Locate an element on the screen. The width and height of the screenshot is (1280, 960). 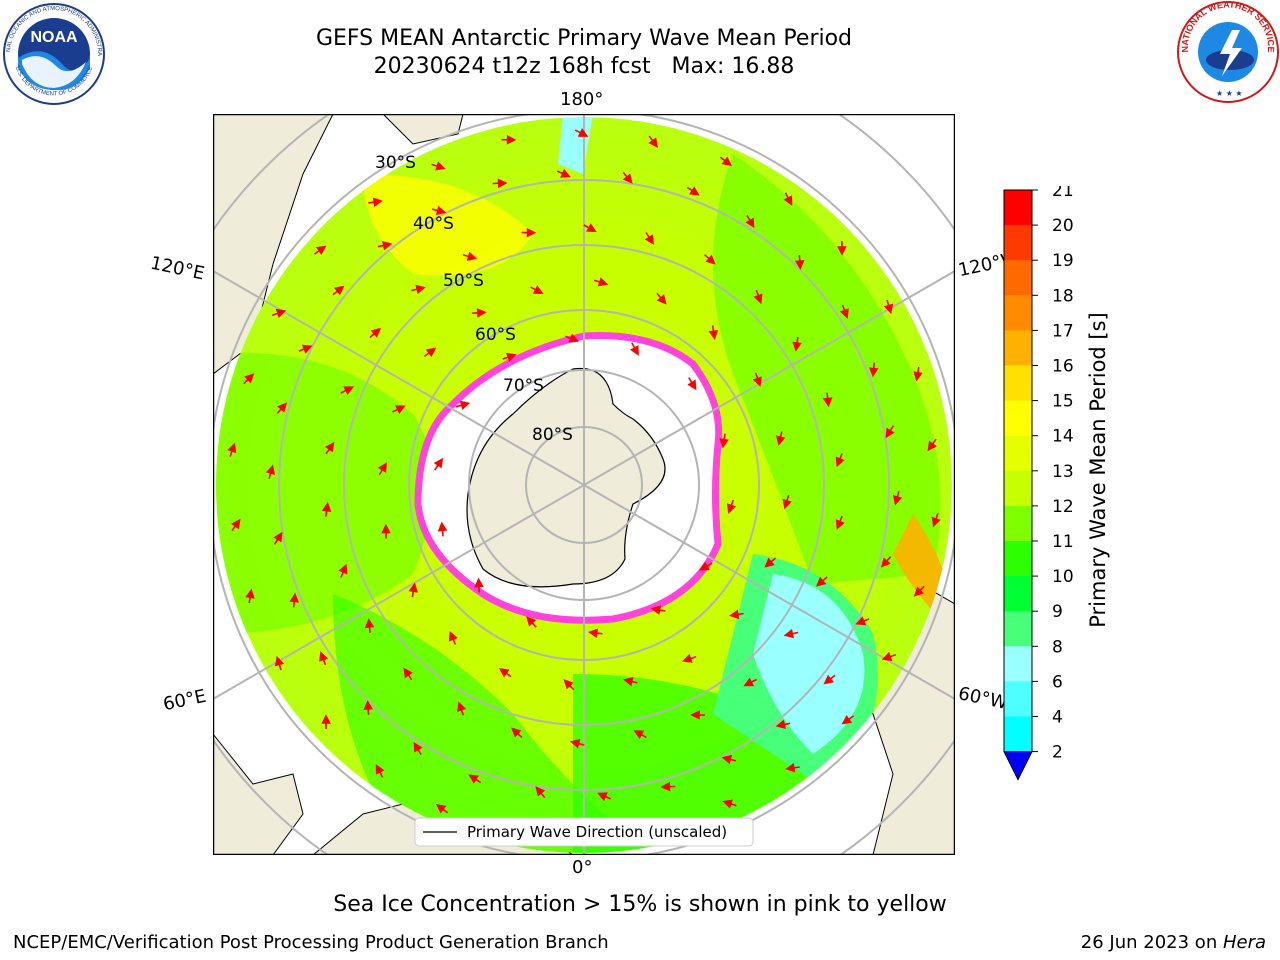
colorbar-tick-label: 13 is located at coordinates (1063, 472).